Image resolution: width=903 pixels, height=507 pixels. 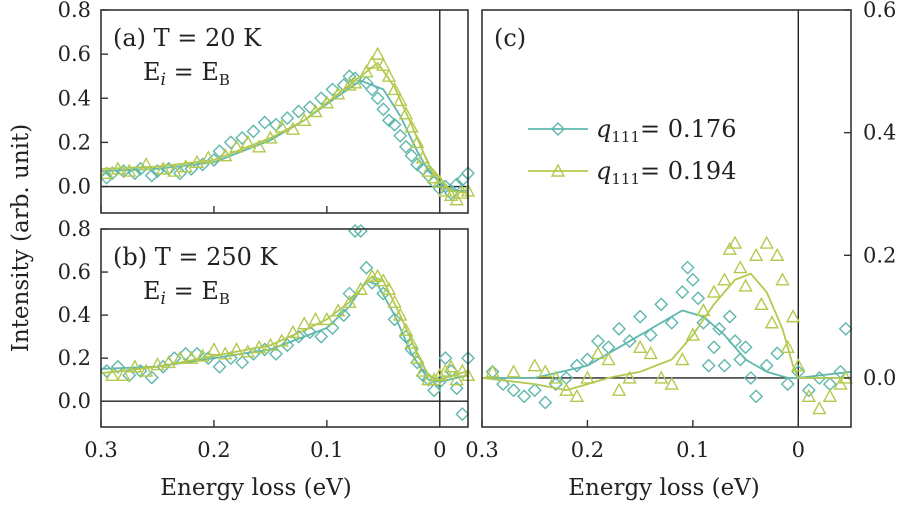 What do you see at coordinates (667, 335) in the screenshot?
I see `series-teal` at bounding box center [667, 335].